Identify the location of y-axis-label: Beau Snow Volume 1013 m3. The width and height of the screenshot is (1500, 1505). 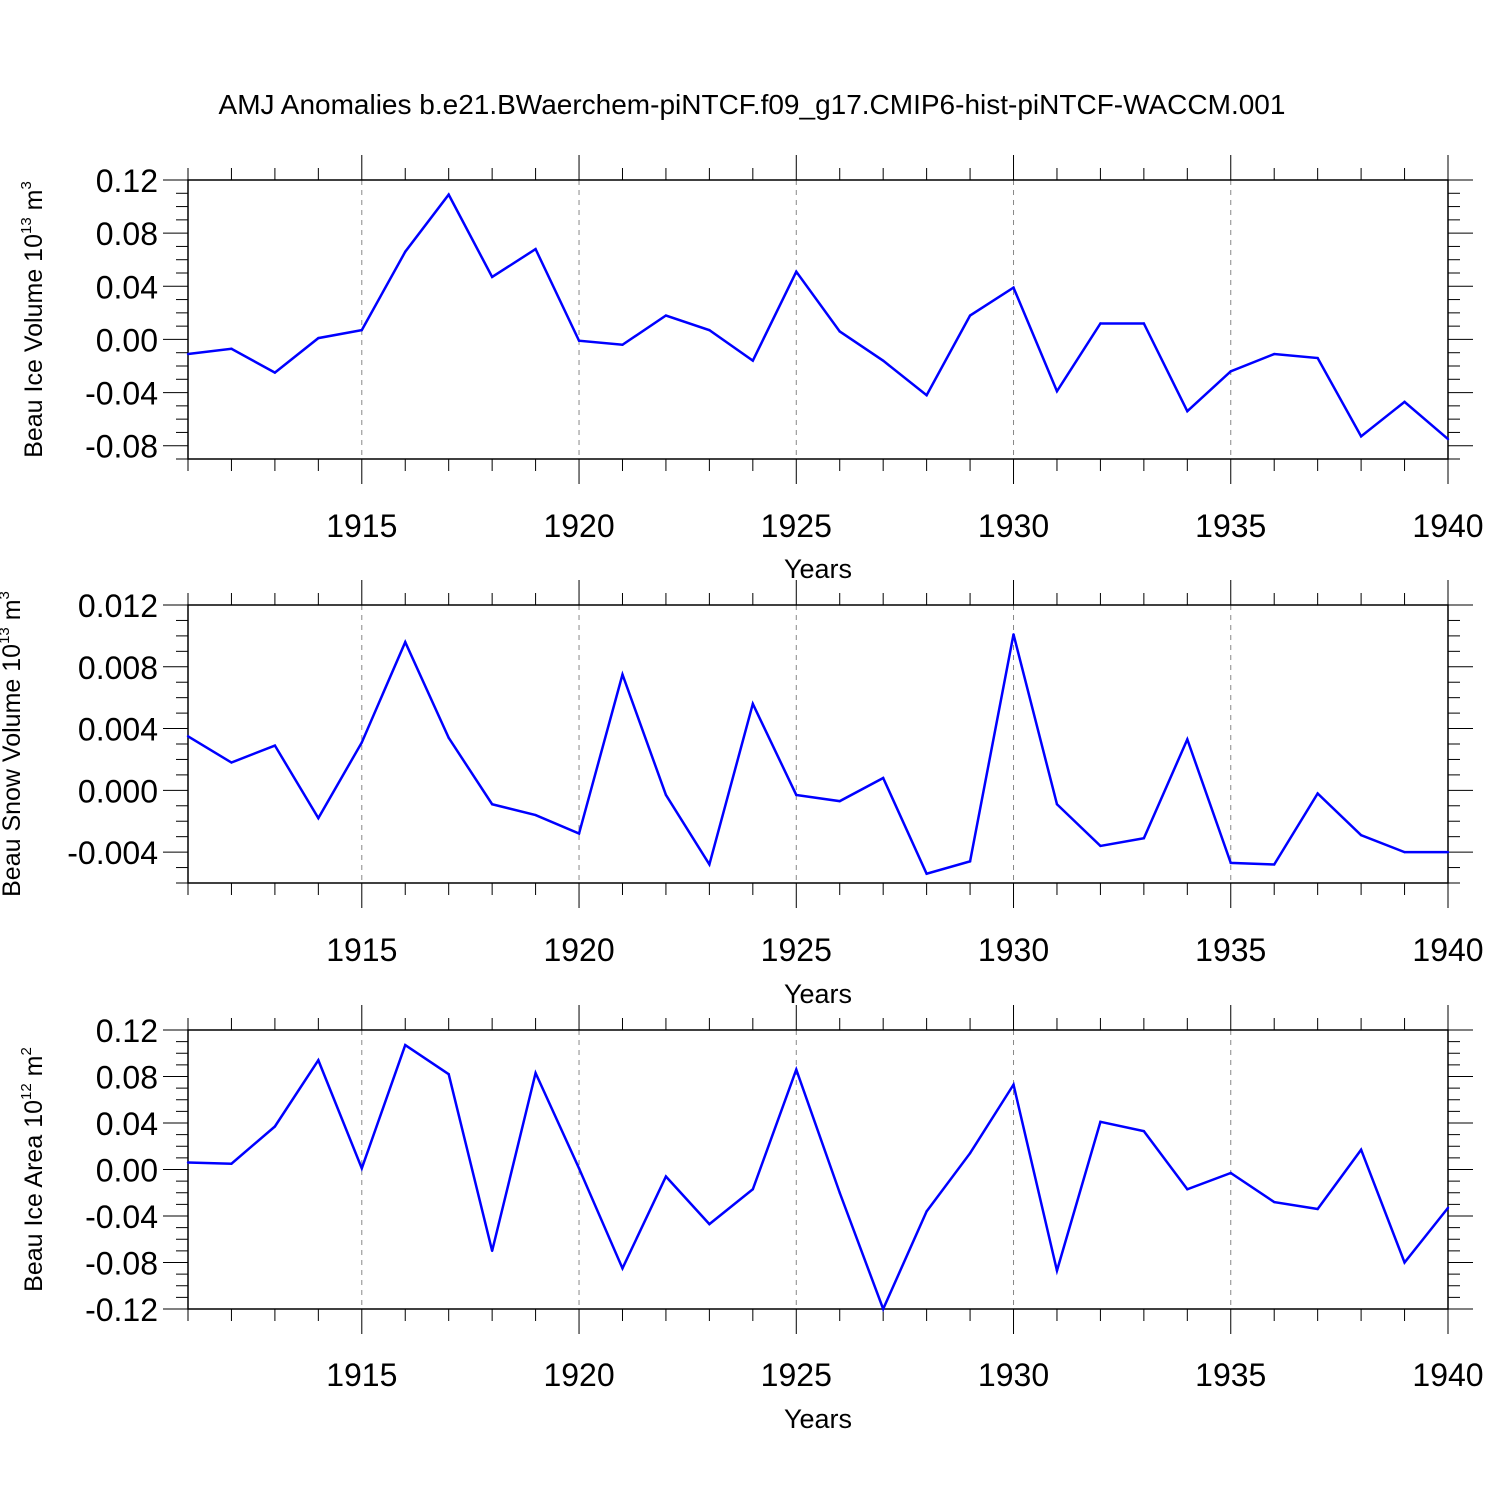
(13, 744).